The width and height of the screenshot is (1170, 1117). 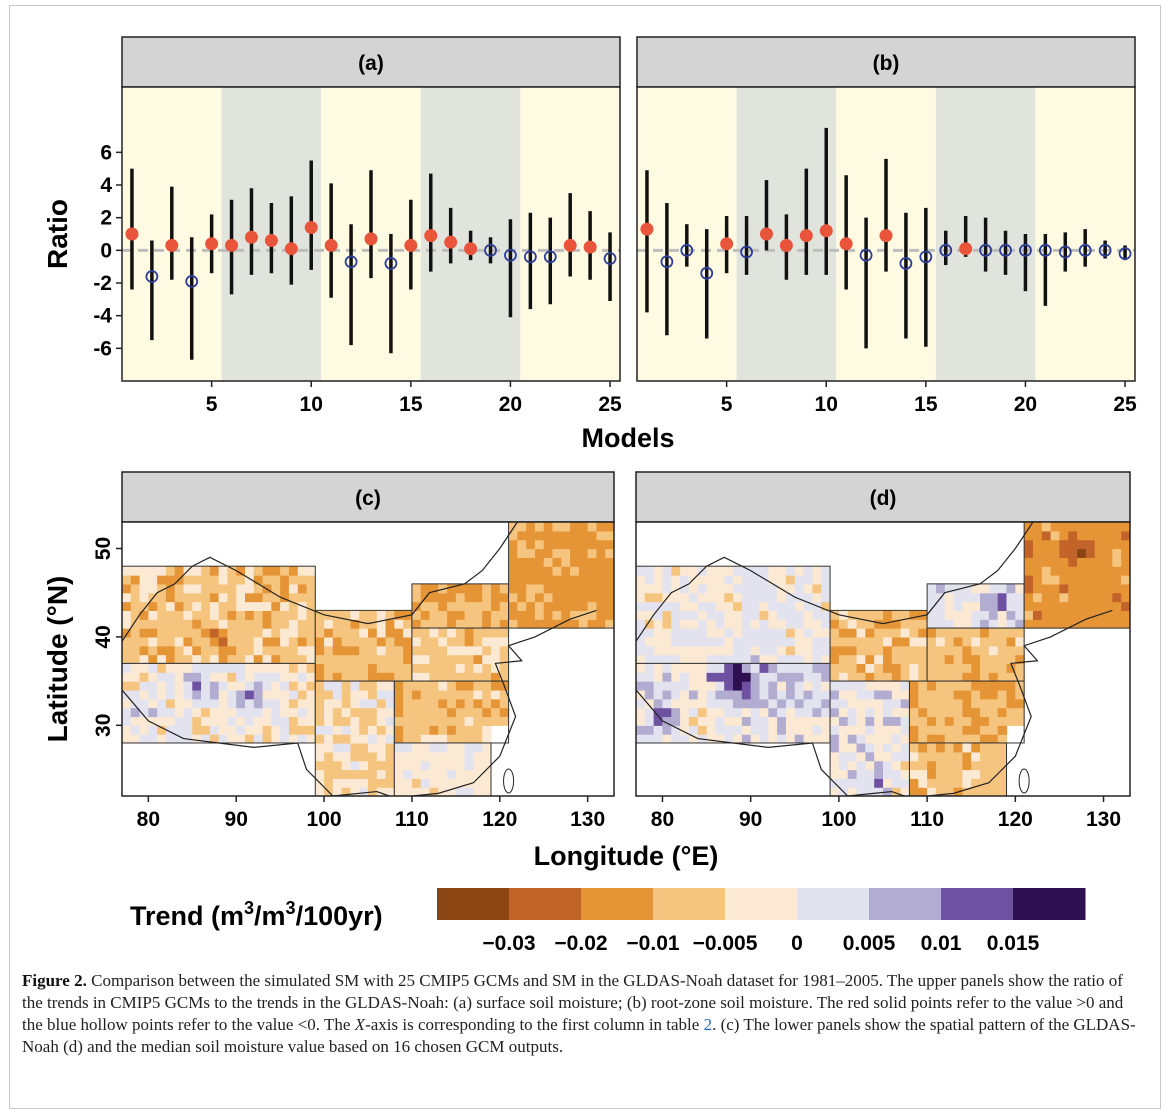 I want to click on lat-tick-label: 40, so click(x=103, y=636).